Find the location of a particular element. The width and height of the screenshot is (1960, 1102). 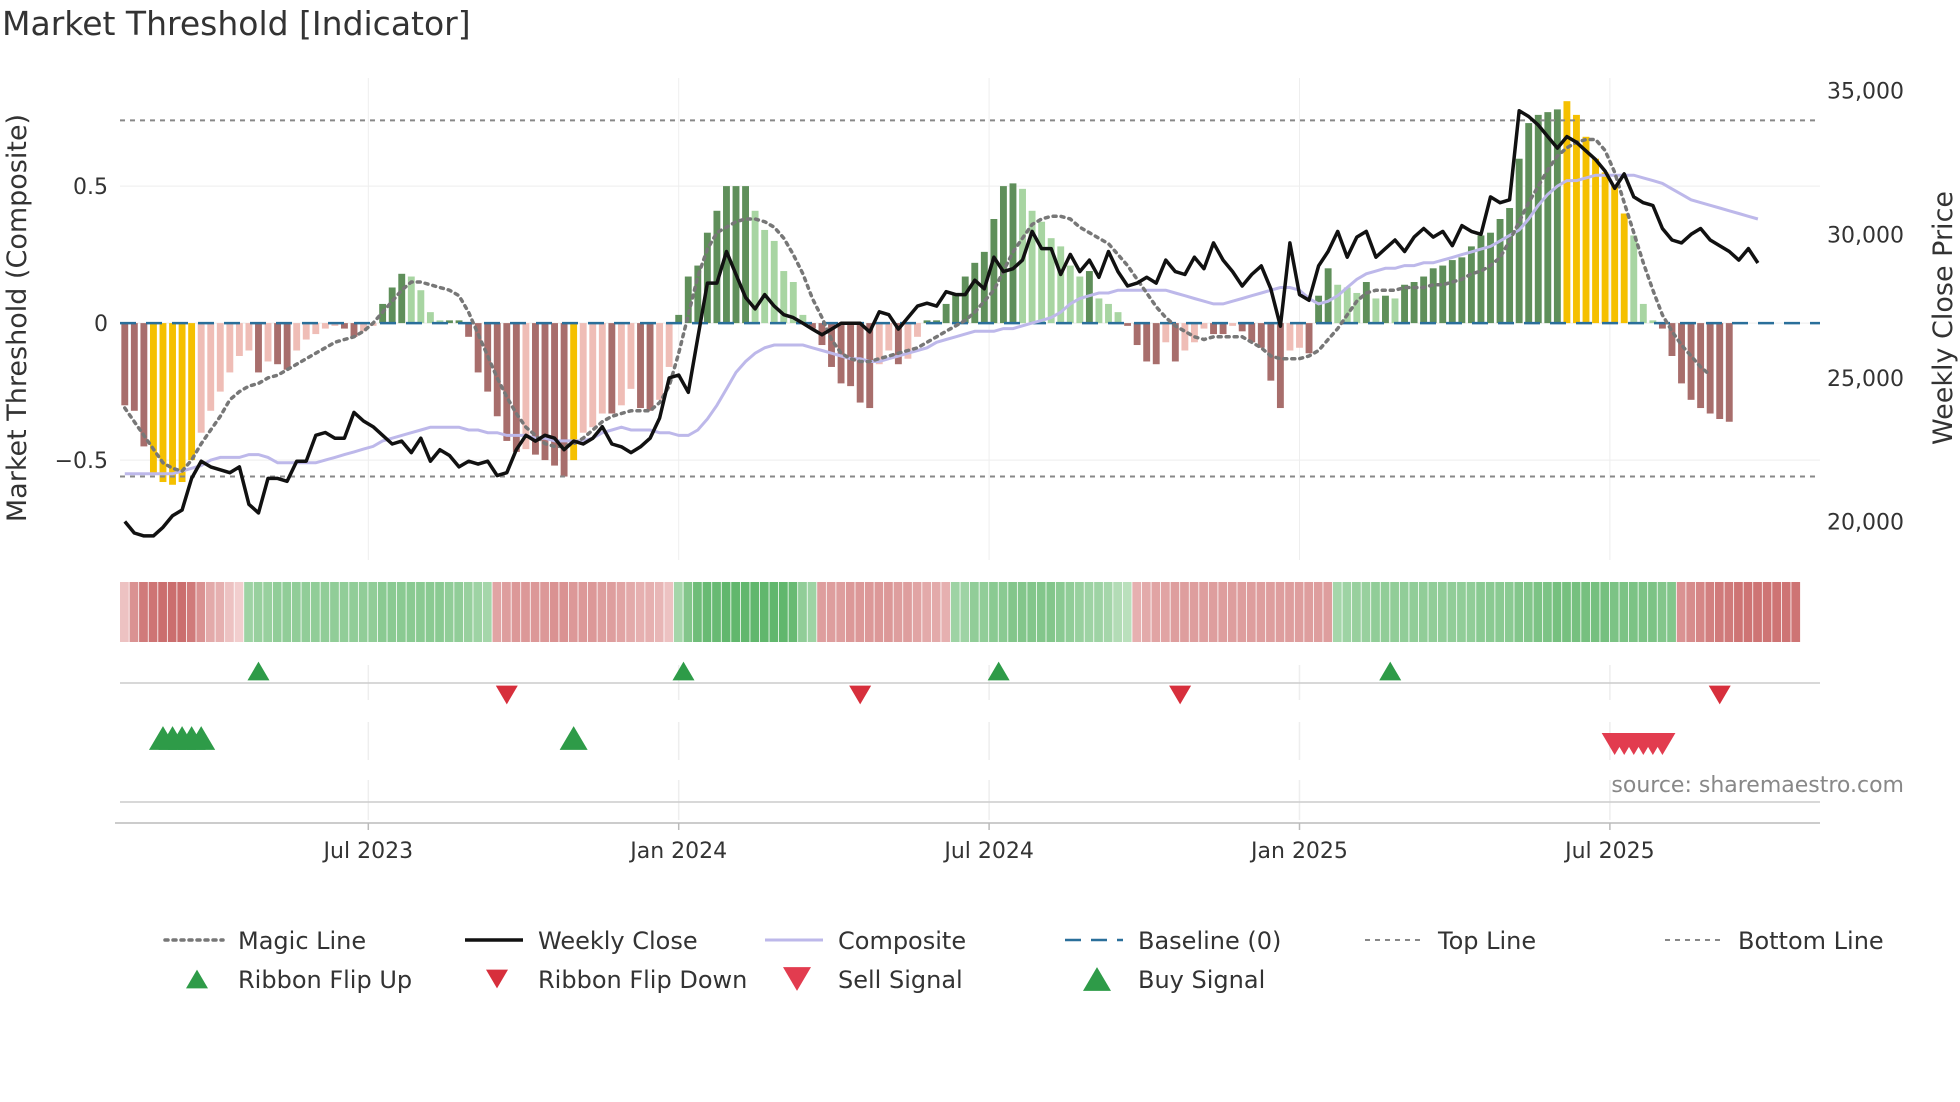

legend-swatch-flip-up is located at coordinates (197, 979).